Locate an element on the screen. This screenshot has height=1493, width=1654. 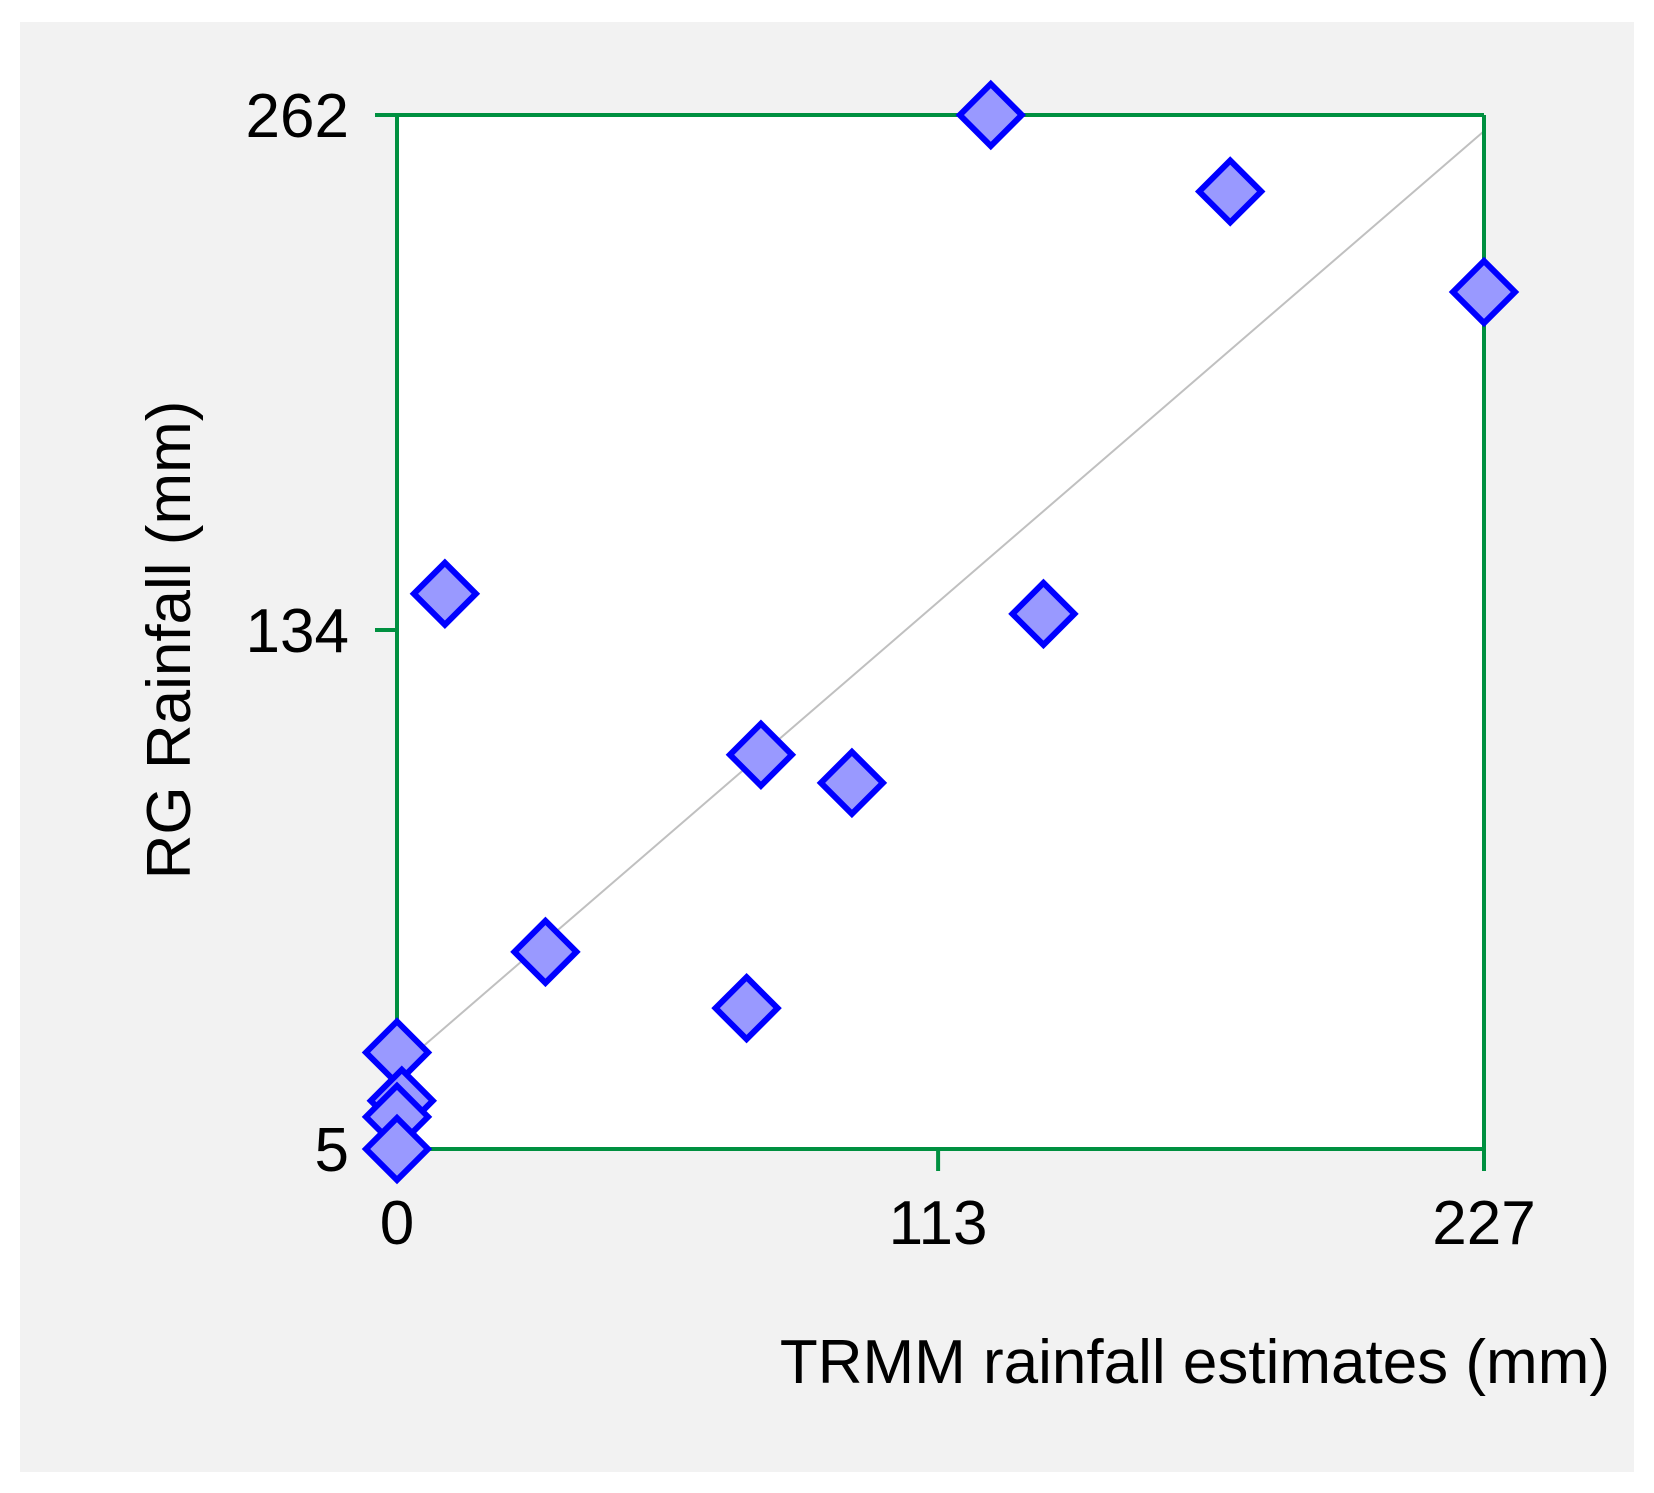
x-tick-label: 113 is located at coordinates (938, 1223).